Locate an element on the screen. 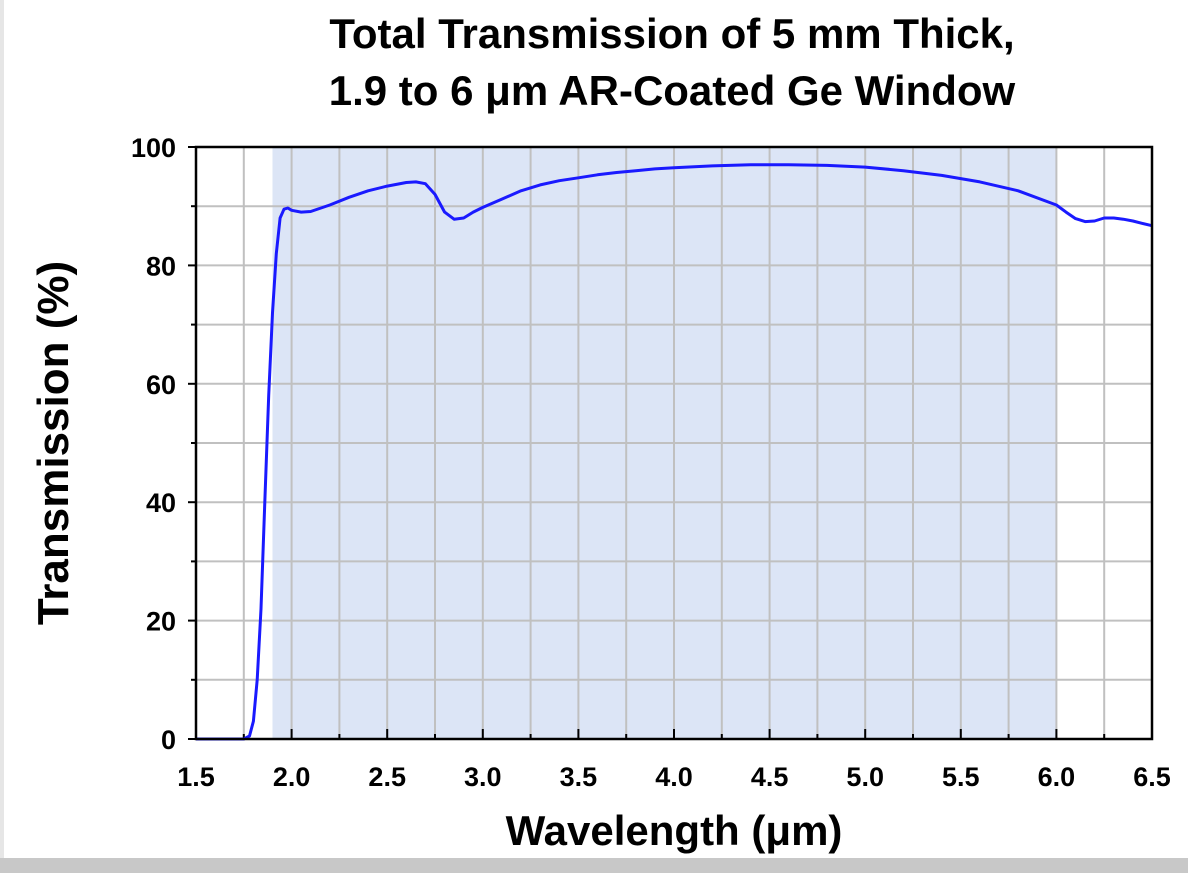 This screenshot has height=873, width=1188. footer-bar is located at coordinates (594, 865).